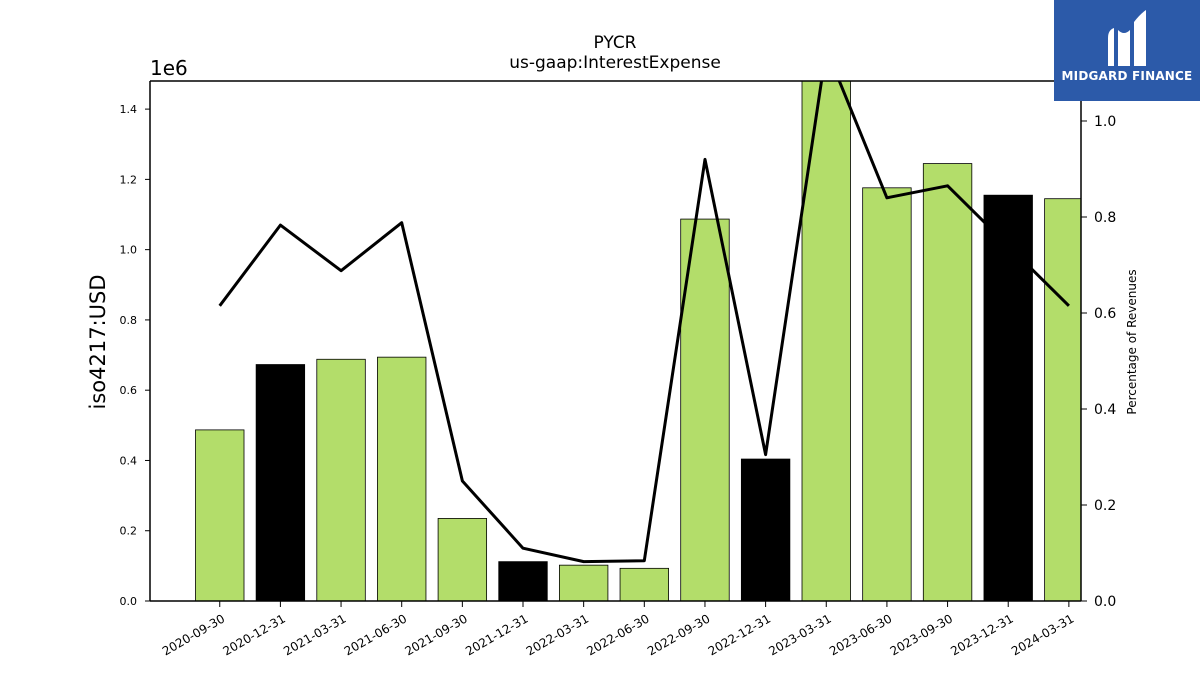 The width and height of the screenshot is (1200, 675). What do you see at coordinates (314, 634) in the screenshot?
I see `x-tick-label: 2021-03-31` at bounding box center [314, 634].